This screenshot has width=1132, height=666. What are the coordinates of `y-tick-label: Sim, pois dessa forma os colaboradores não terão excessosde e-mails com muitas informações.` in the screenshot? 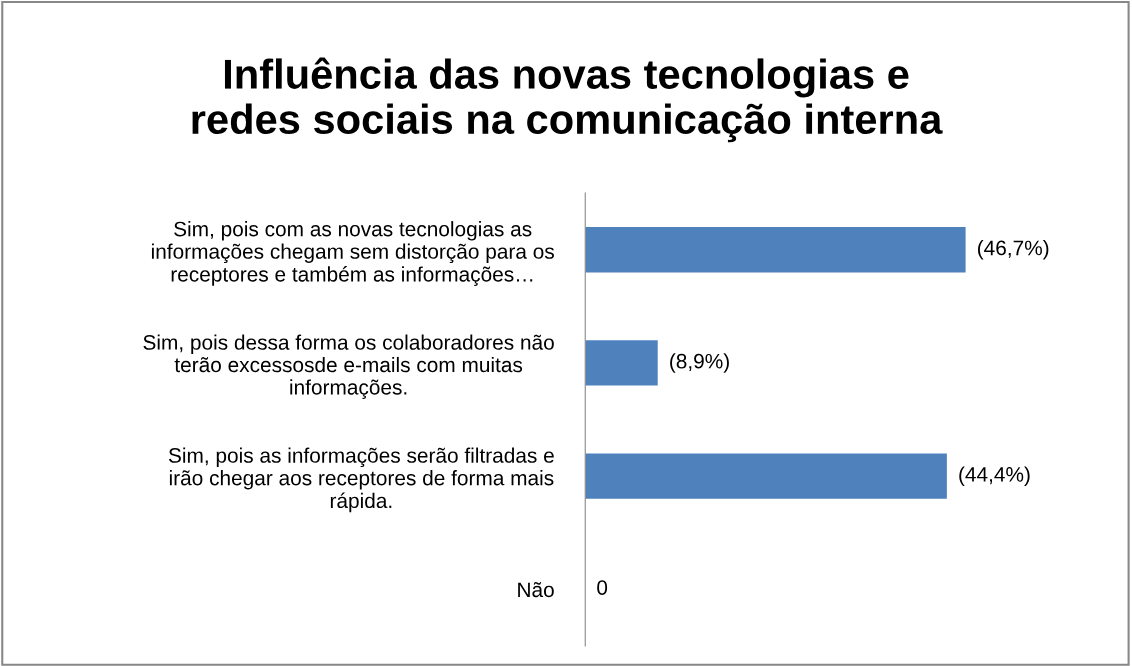 It's located at (348, 366).